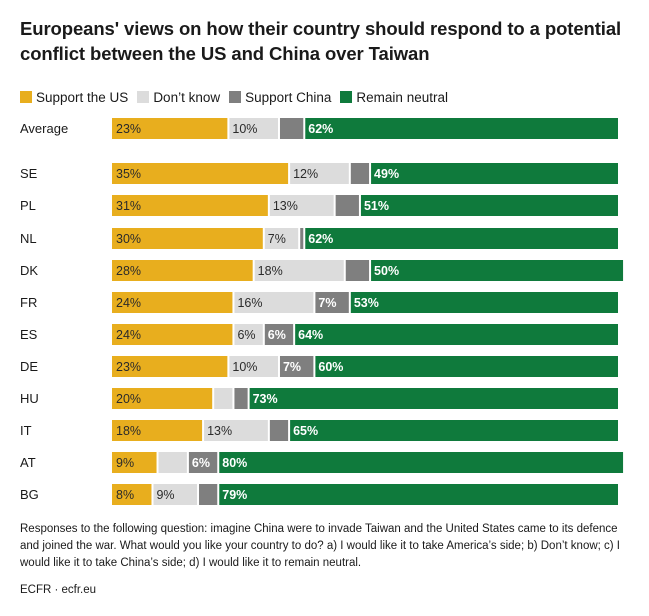  I want to click on bar-dk-remain-neutral, so click(497, 270).